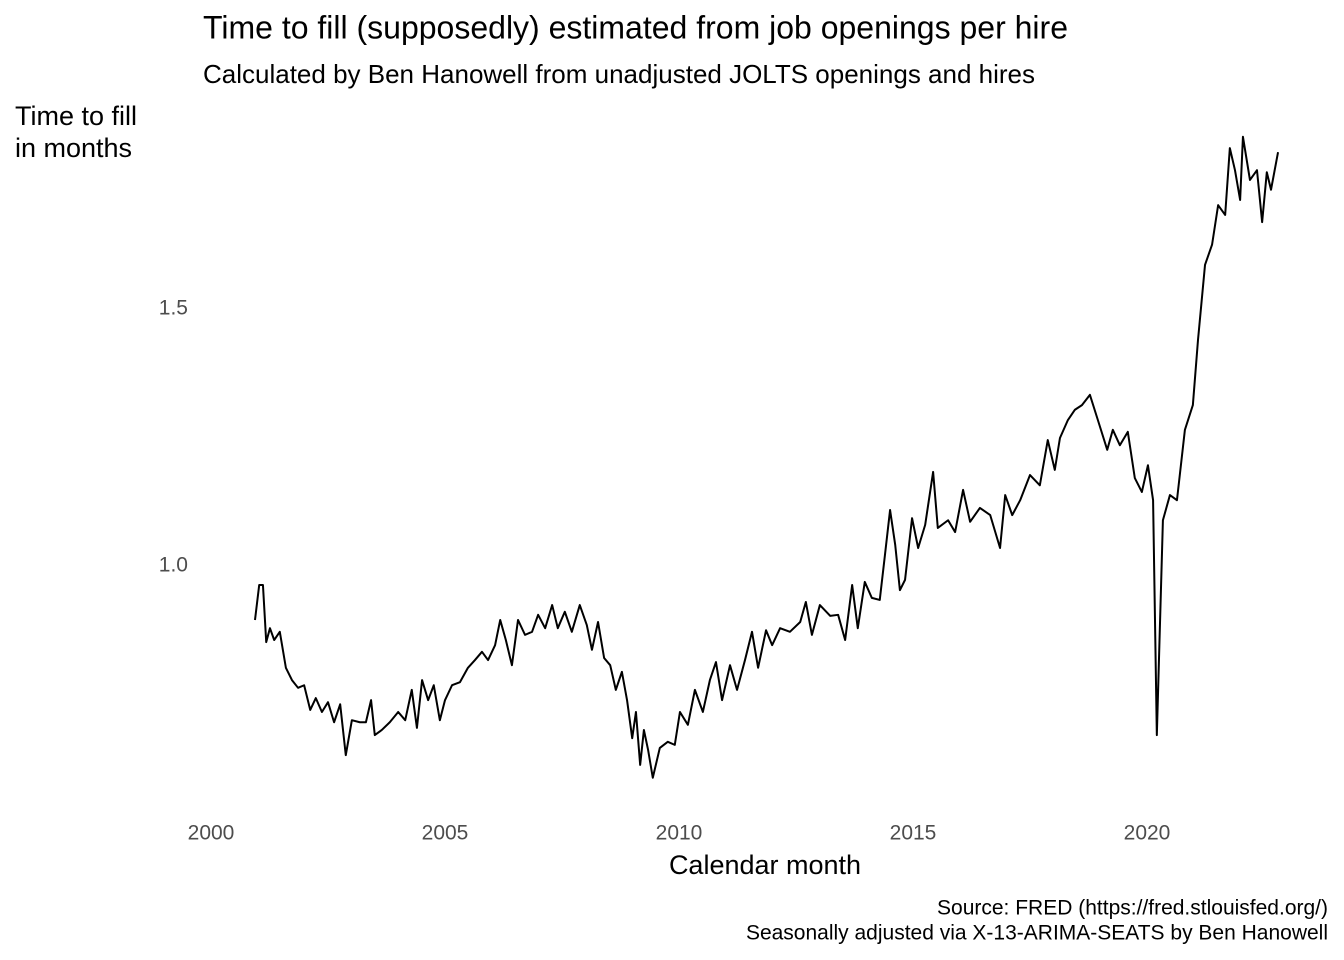 This screenshot has width=1344, height=960. What do you see at coordinates (765, 865) in the screenshot?
I see `x-axis-title: Calendar month` at bounding box center [765, 865].